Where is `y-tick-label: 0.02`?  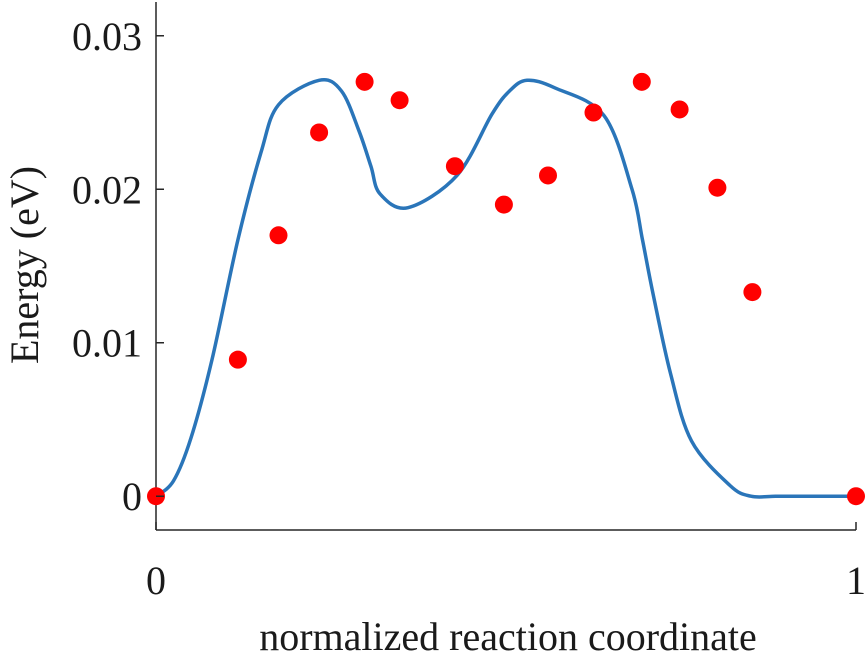 y-tick-label: 0.02 is located at coordinates (107, 189).